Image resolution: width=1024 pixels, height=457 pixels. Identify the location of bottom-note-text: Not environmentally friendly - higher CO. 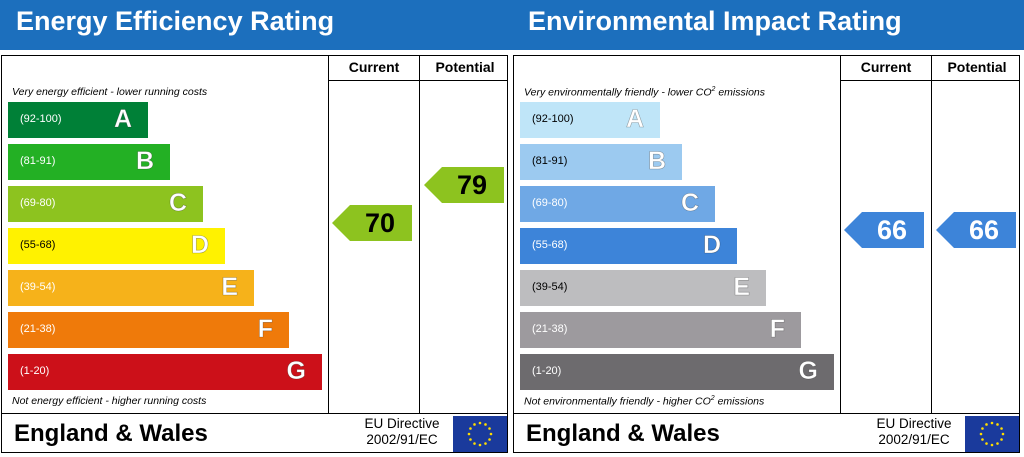
(617, 401).